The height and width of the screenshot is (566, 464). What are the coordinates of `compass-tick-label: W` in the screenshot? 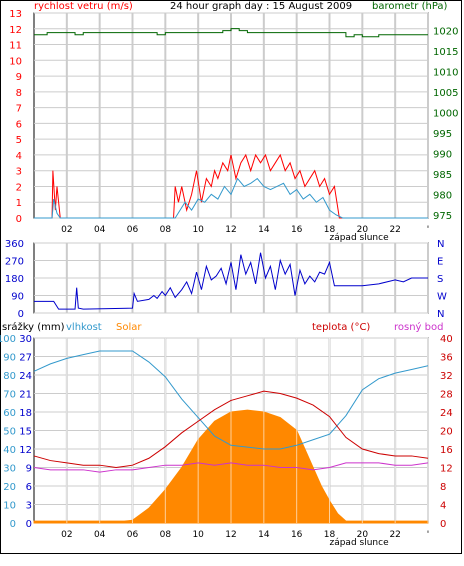 It's located at (442, 297).